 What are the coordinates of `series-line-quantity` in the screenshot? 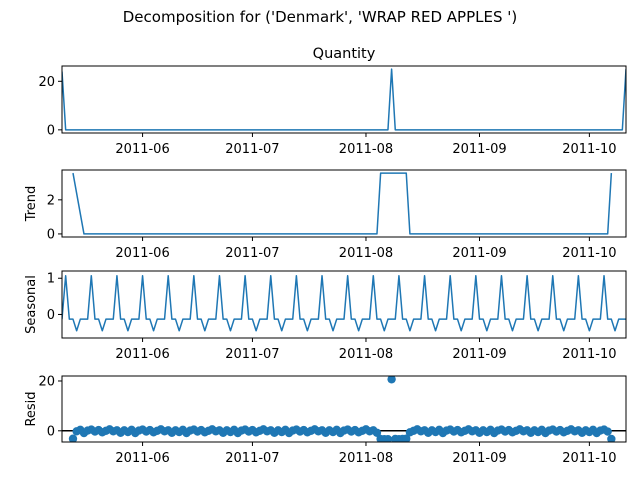 It's located at (344, 99).